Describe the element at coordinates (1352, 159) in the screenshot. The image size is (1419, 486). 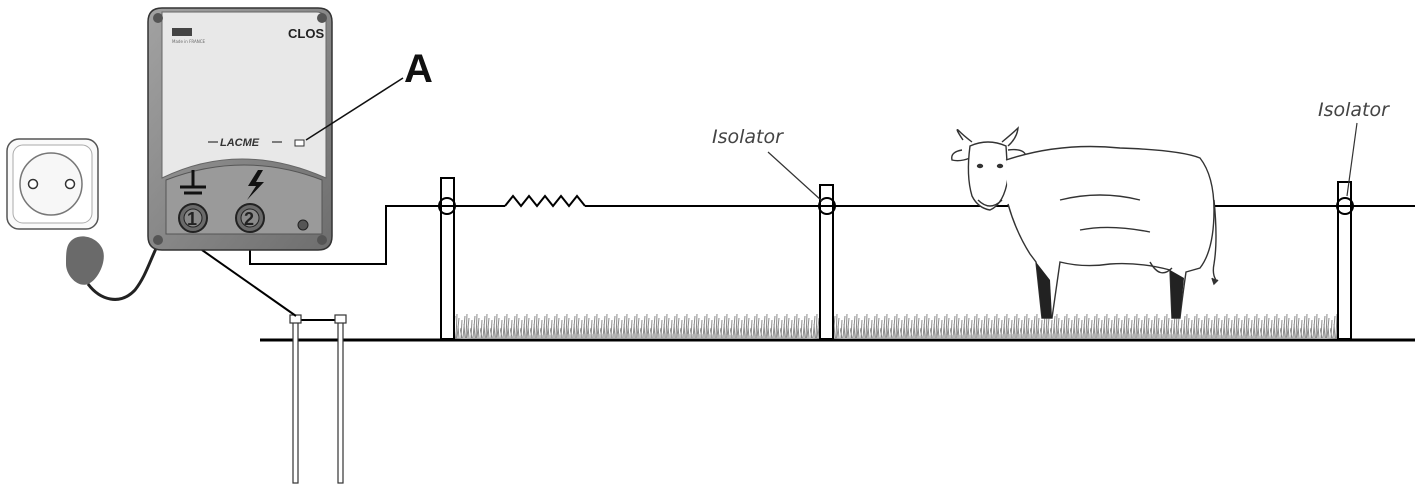
I see `isolator-right-pointer` at that location.